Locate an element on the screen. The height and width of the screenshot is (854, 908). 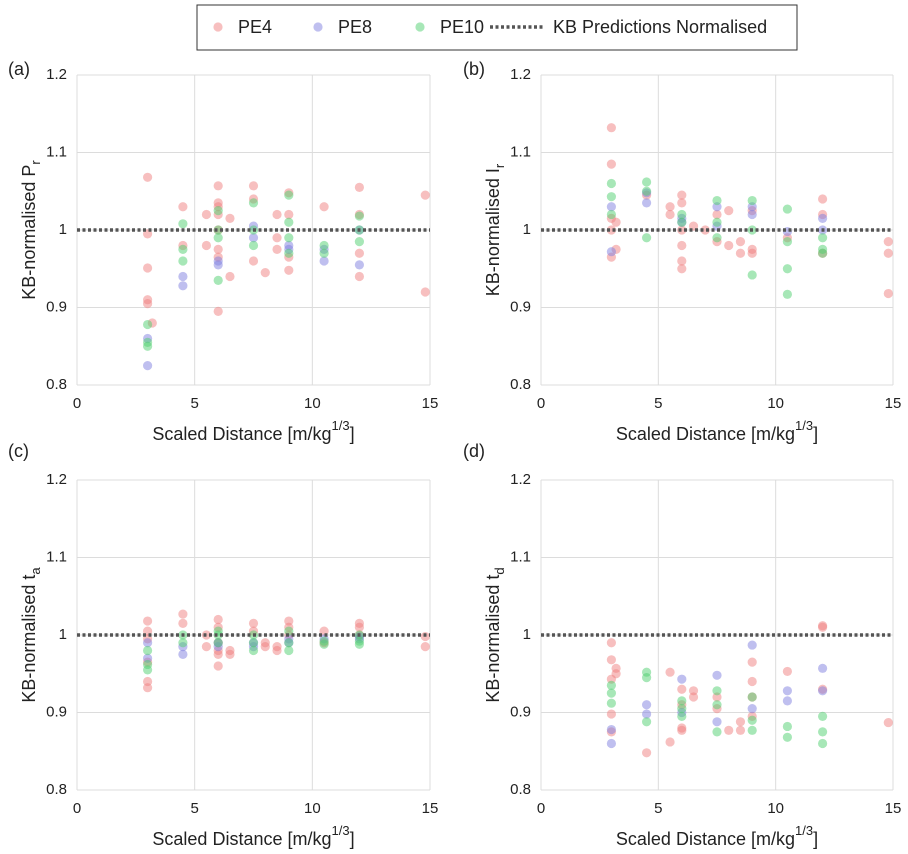
legend-label: KB Predictions Normalised is located at coordinates (660, 27).